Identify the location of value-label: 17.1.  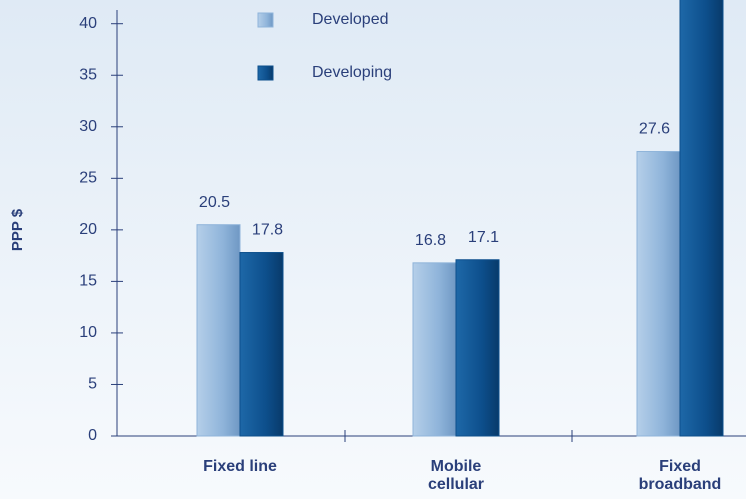
(483, 237).